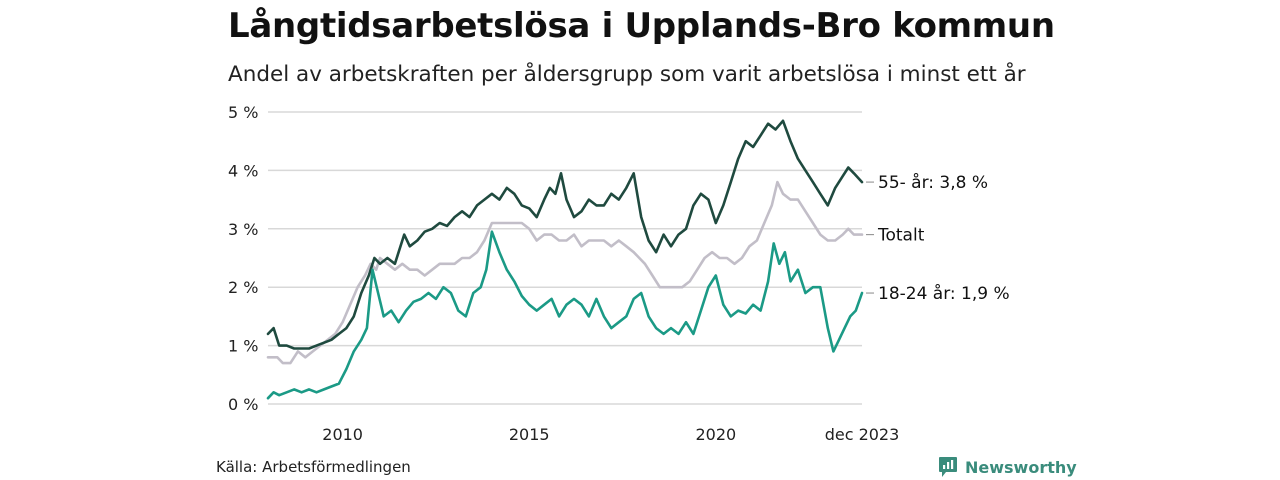  What do you see at coordinates (944, 293) in the screenshot?
I see `series-end-label: 18-24 år: 1,9 %` at bounding box center [944, 293].